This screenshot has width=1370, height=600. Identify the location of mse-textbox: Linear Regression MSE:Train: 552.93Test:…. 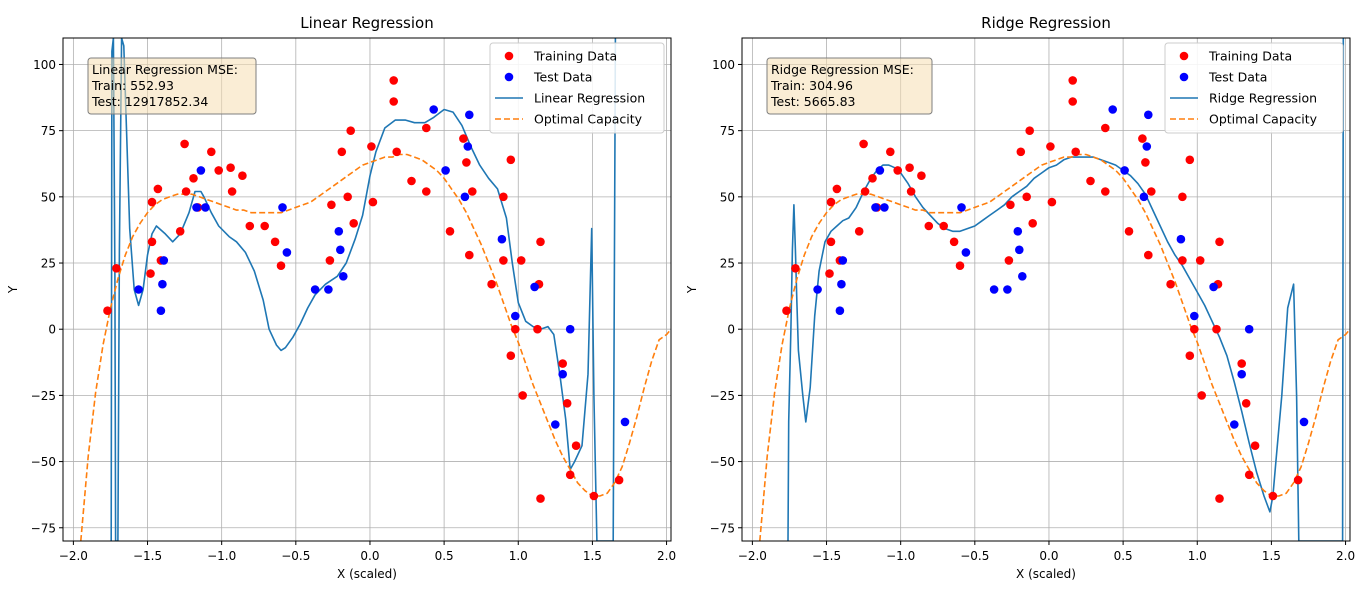
(172, 86).